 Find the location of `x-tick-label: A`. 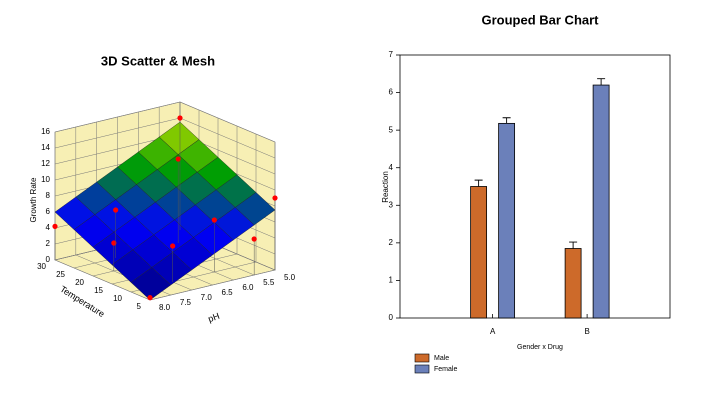

x-tick-label: A is located at coordinates (493, 331).